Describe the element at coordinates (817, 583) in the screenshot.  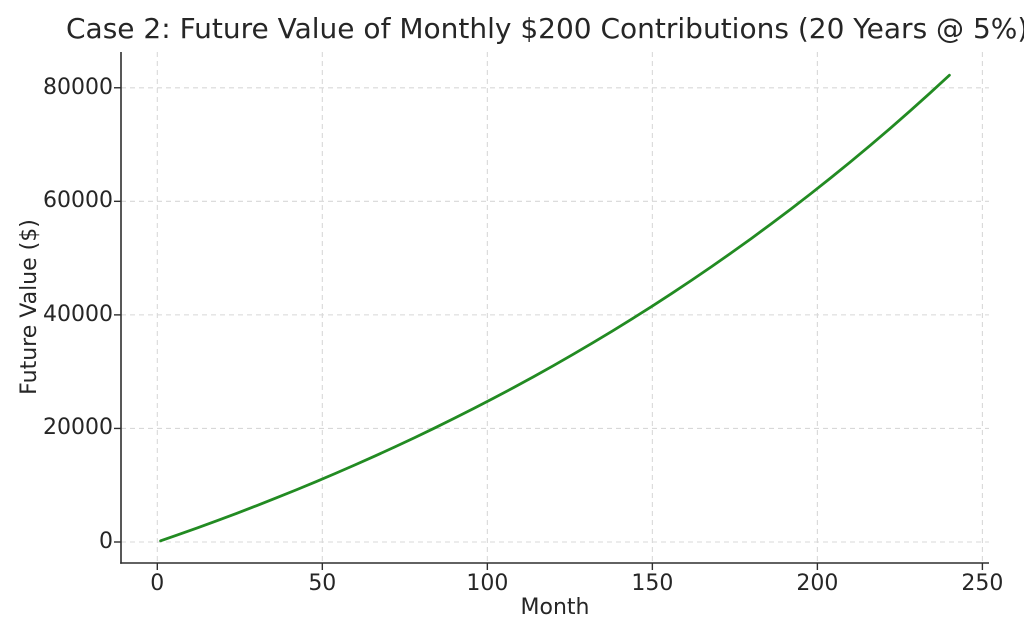
I see `x-tick-label: 200` at that location.